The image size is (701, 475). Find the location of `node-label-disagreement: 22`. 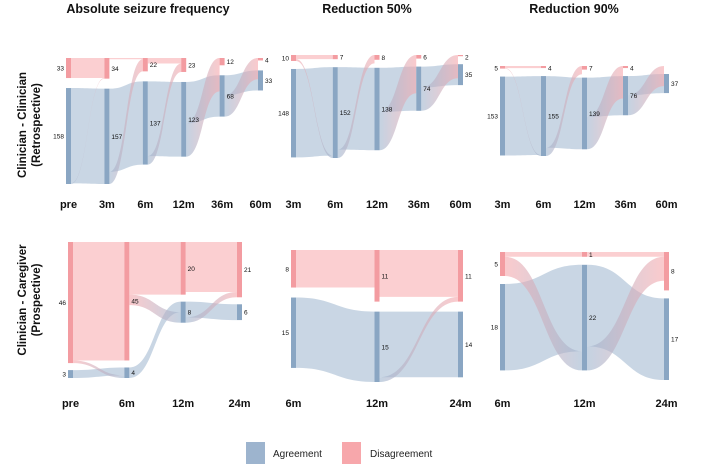

node-label-disagreement: 22 is located at coordinates (154, 65).